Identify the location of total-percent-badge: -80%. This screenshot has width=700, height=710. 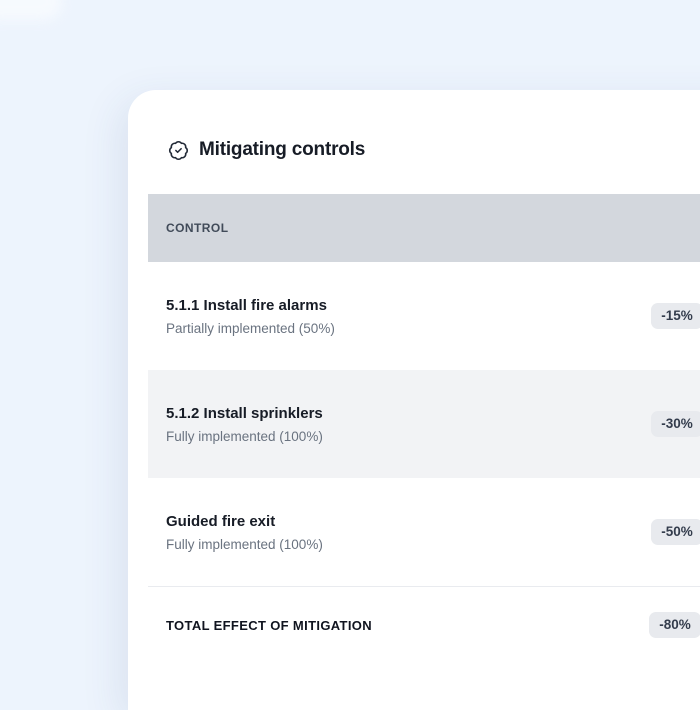
(674, 625).